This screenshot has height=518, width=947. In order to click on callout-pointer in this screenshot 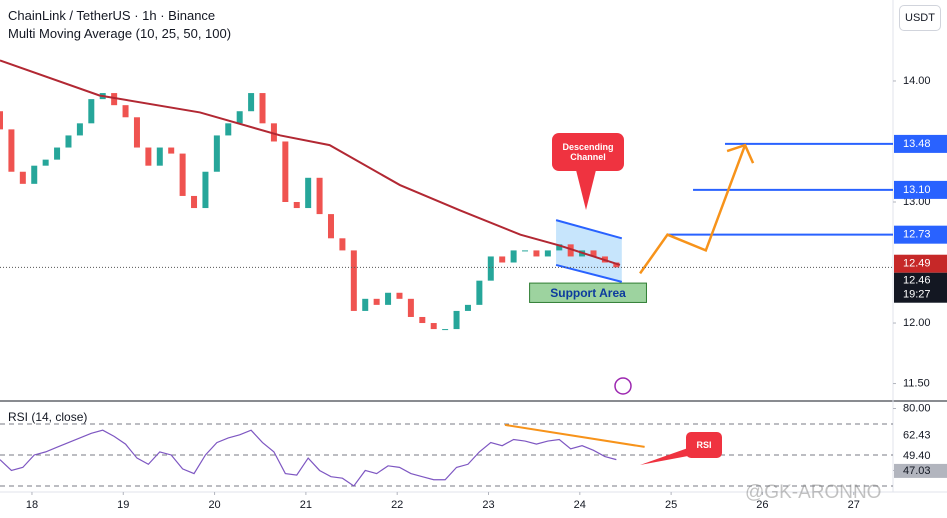, I will do `click(586, 190)`.